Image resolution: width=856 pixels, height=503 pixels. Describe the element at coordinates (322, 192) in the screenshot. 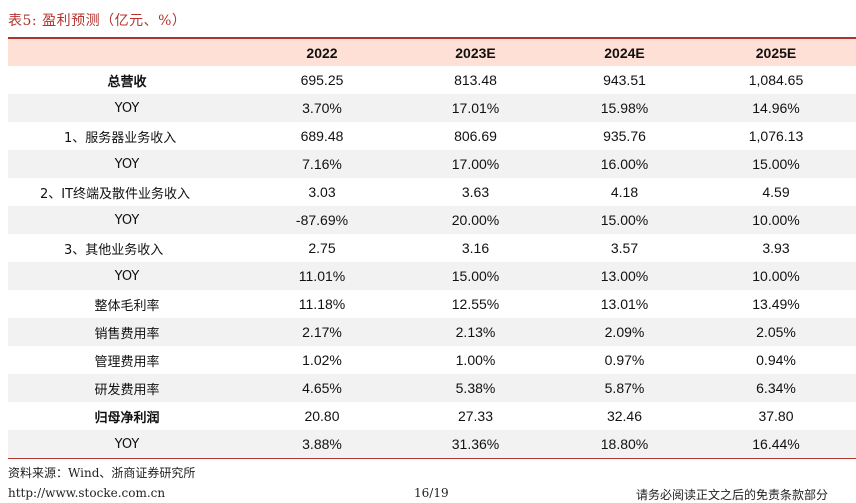

I see `row-value: 3.03` at that location.